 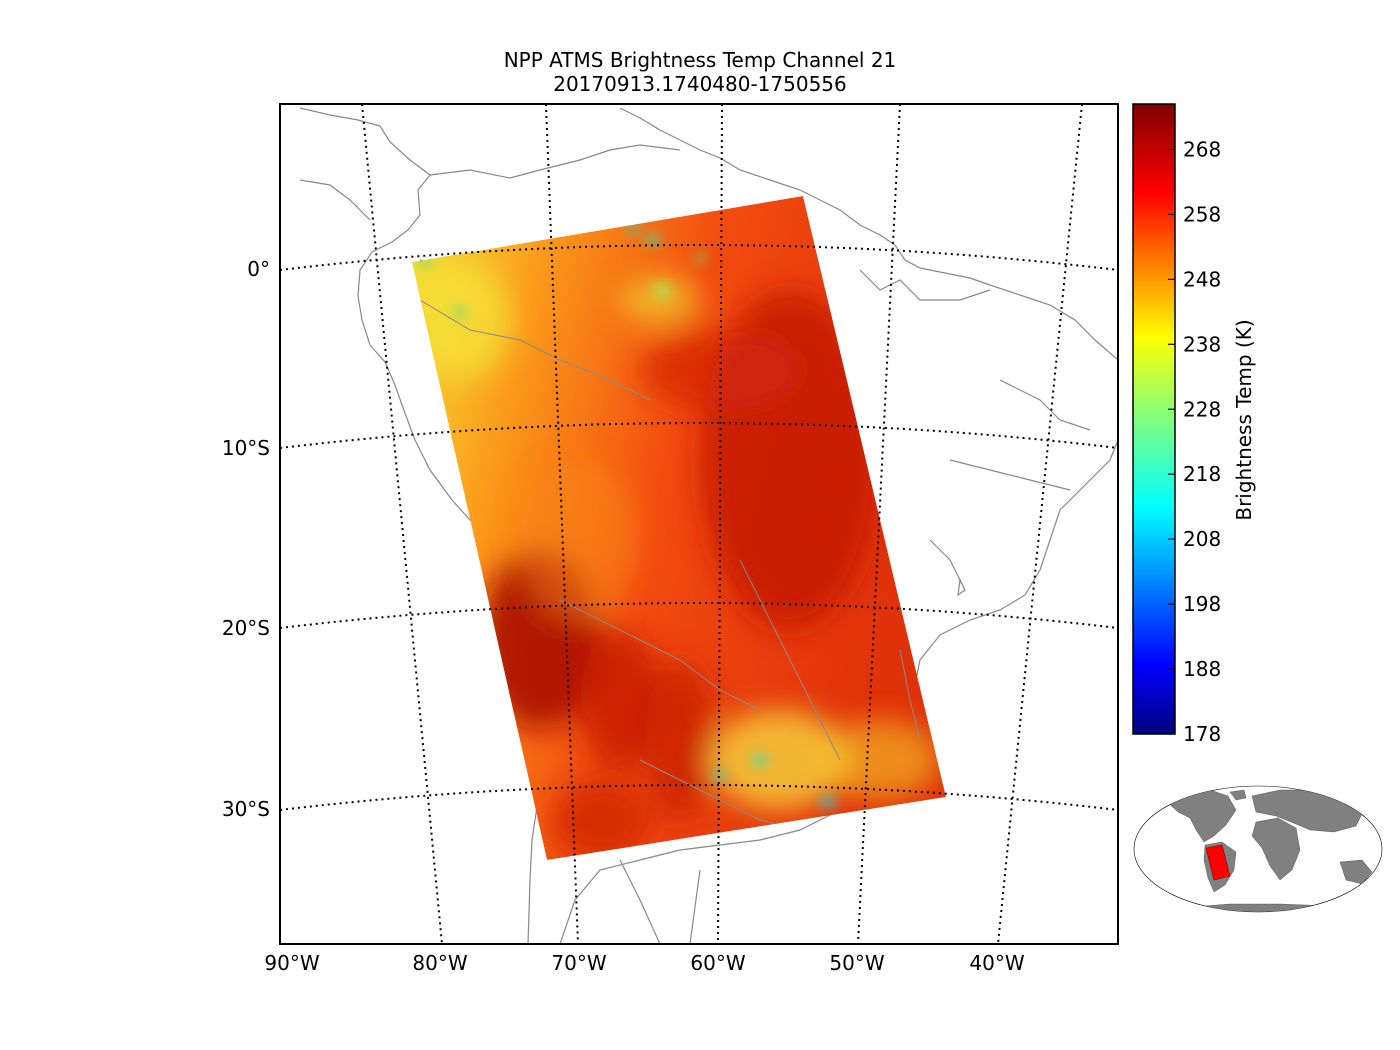 What do you see at coordinates (856, 963) in the screenshot?
I see `lon-label-50w: 50°W` at bounding box center [856, 963].